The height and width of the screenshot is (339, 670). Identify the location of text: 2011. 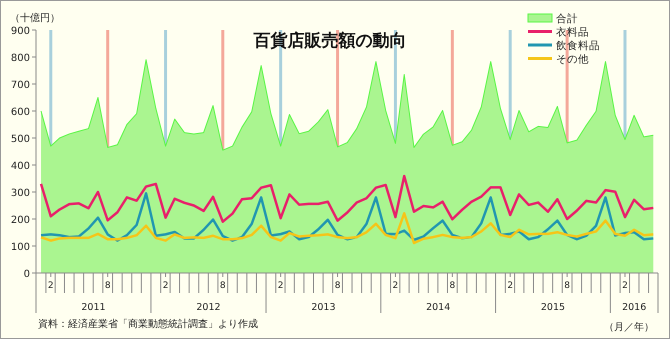
(93, 307).